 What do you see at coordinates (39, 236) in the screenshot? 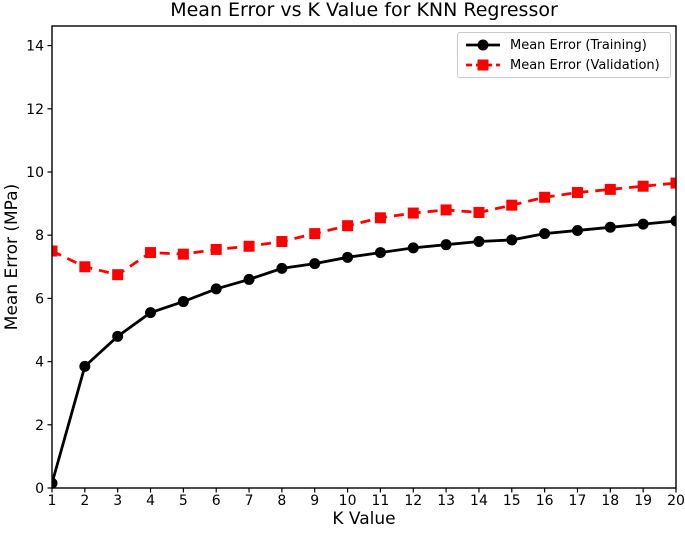
I see `y-tick-label: 8` at bounding box center [39, 236].